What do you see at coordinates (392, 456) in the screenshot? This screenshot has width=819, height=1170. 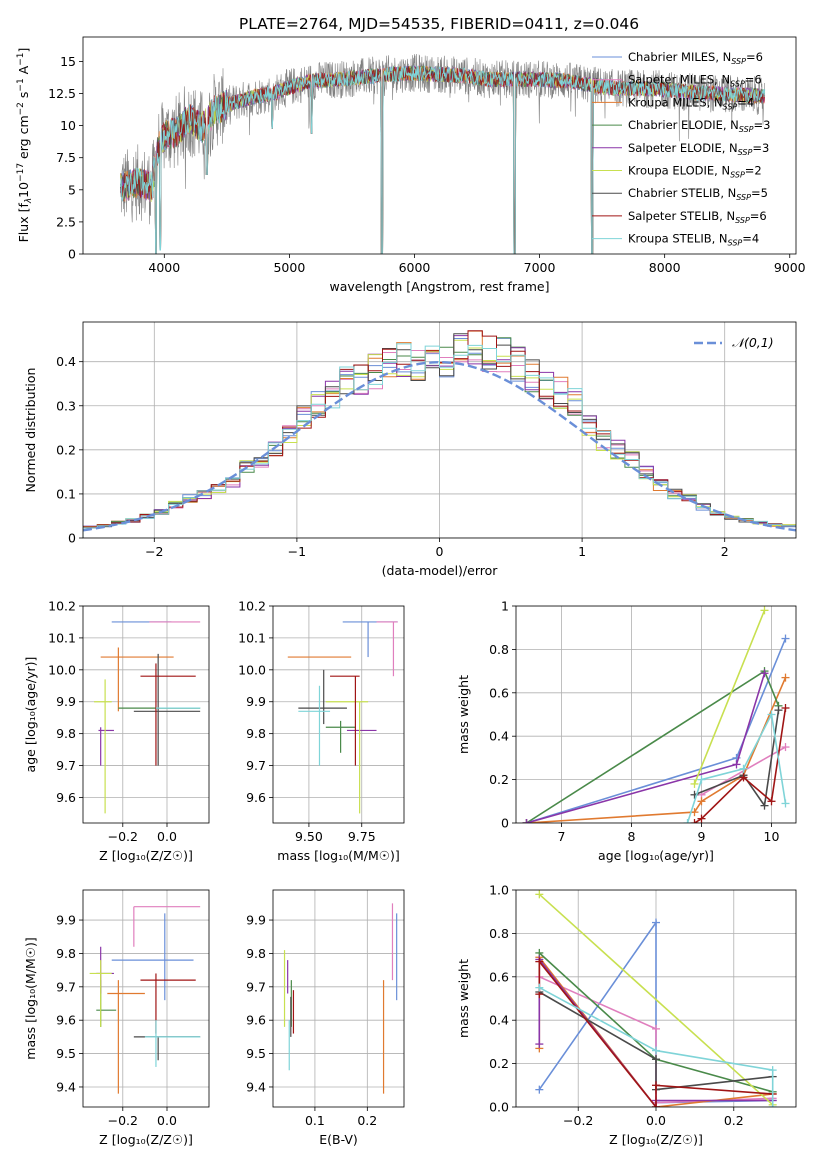 I see `ticks: −2 −1 0 1 2 0 0.1 0.2 0.3 0.4` at bounding box center [392, 456].